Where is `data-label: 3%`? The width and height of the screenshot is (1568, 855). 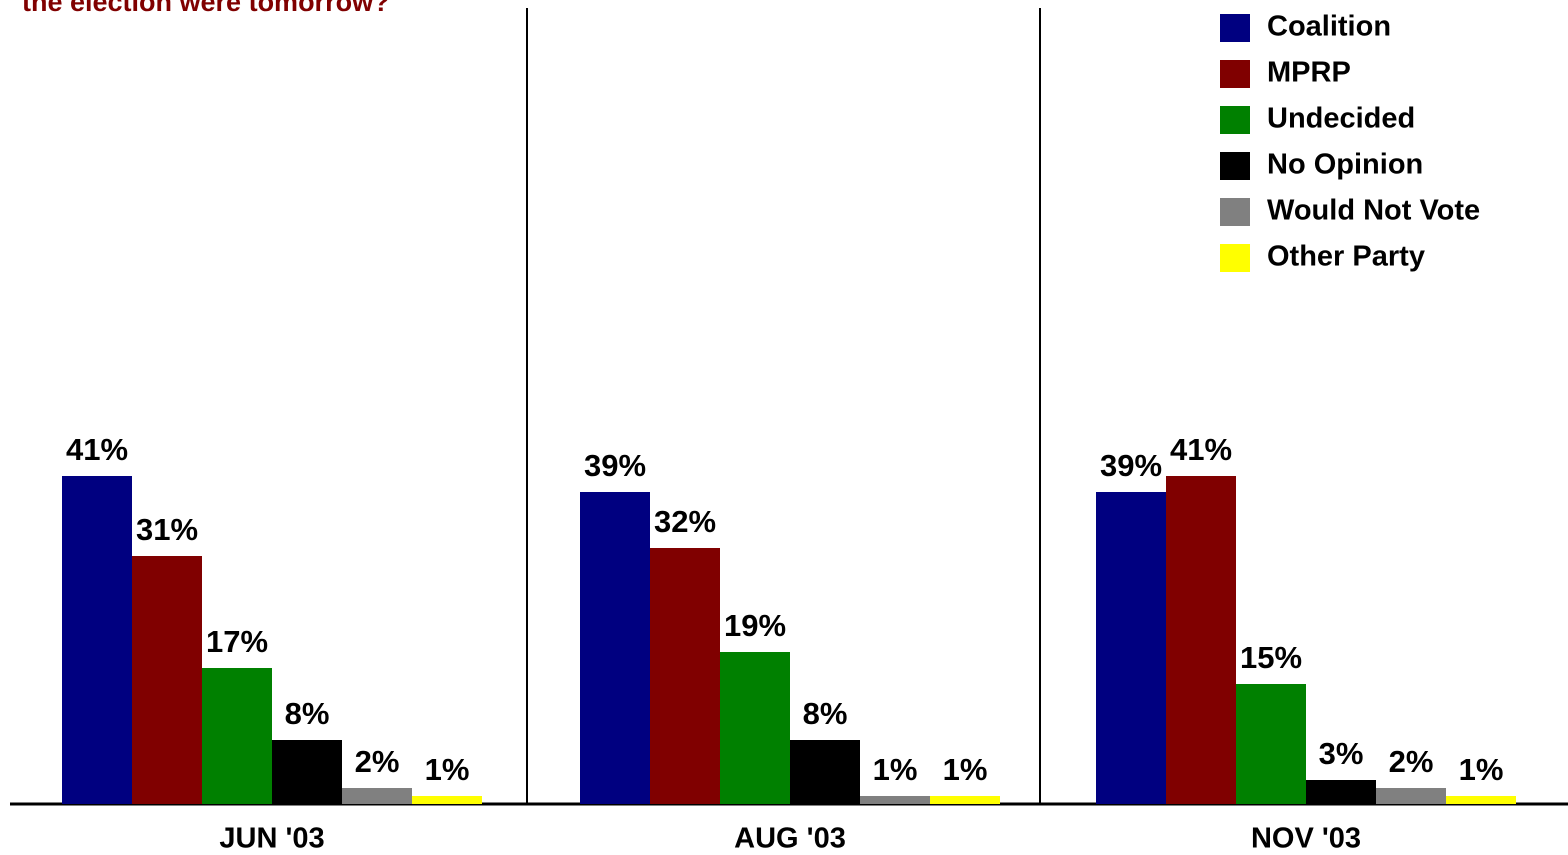 data-label: 3% is located at coordinates (1341, 753).